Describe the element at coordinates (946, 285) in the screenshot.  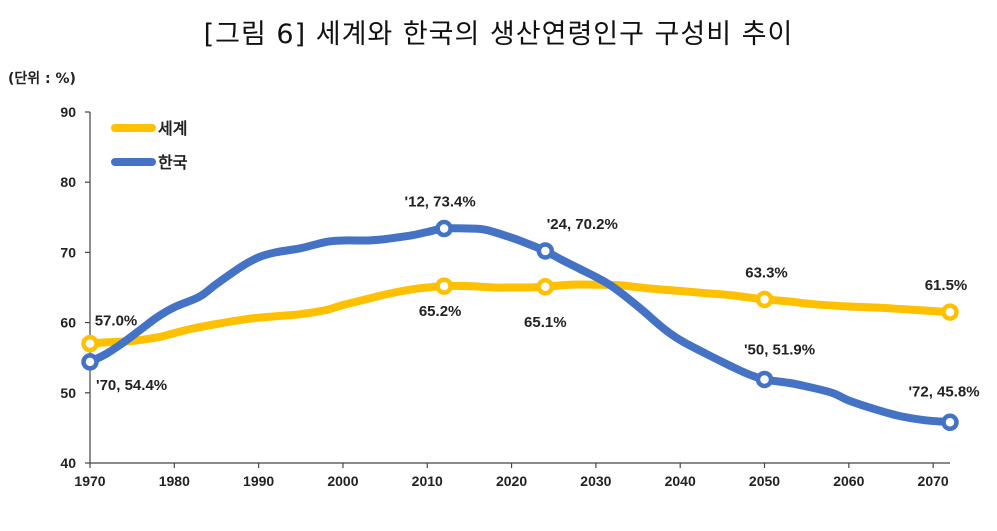
I see `data-label: 61.5%` at that location.